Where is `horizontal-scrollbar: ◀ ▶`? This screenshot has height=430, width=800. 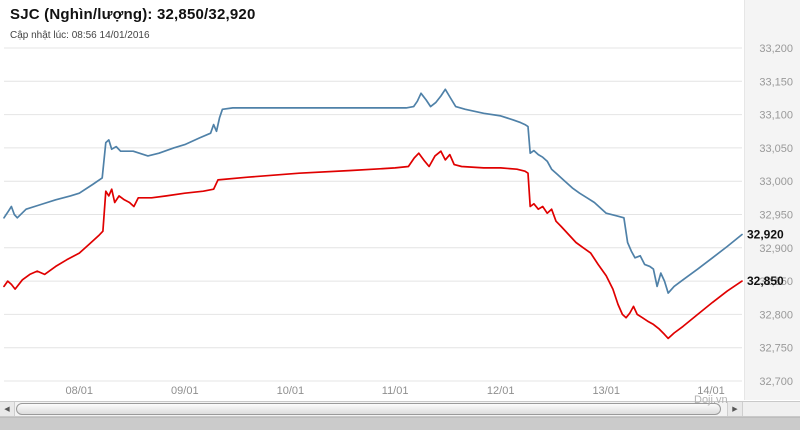 horizontal-scrollbar: ◀ ▶ is located at coordinates (400, 409).